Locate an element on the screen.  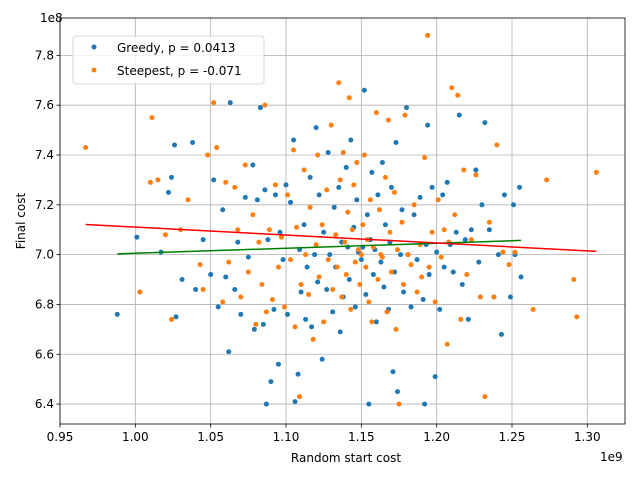
x-tick-label: 1.00 is located at coordinates (135, 437).